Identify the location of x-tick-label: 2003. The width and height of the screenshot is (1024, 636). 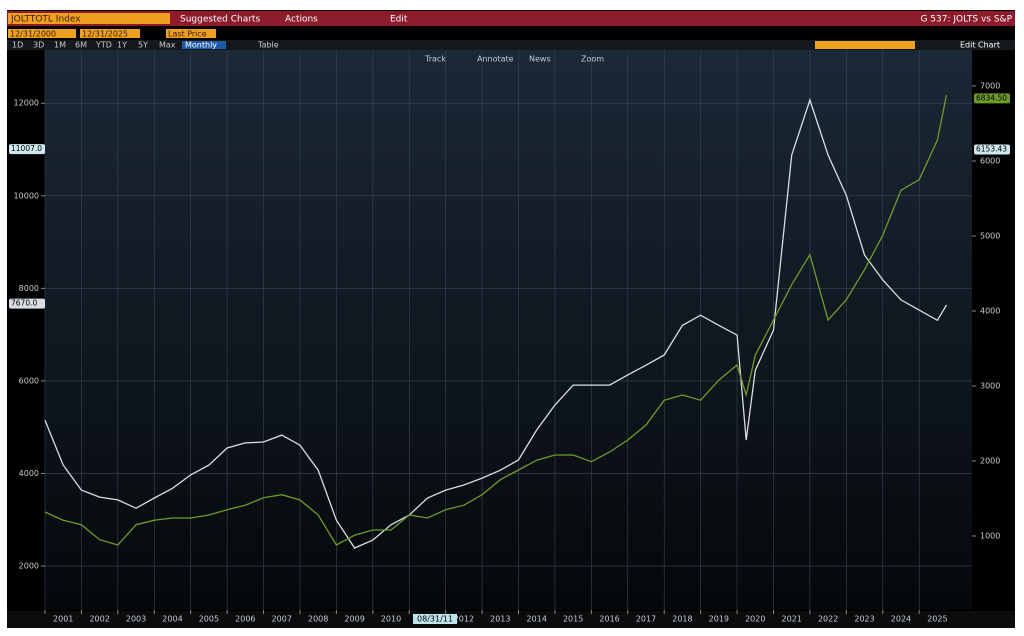
(136, 619).